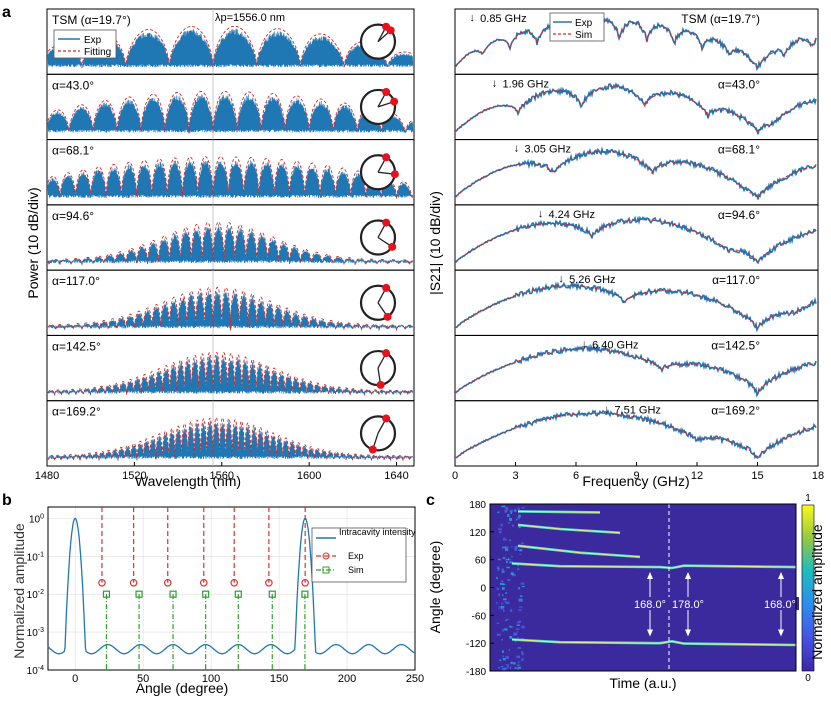 This screenshot has width=831, height=701. What do you see at coordinates (481, 561) in the screenshot?
I see `y-tick-label: 60` at bounding box center [481, 561].